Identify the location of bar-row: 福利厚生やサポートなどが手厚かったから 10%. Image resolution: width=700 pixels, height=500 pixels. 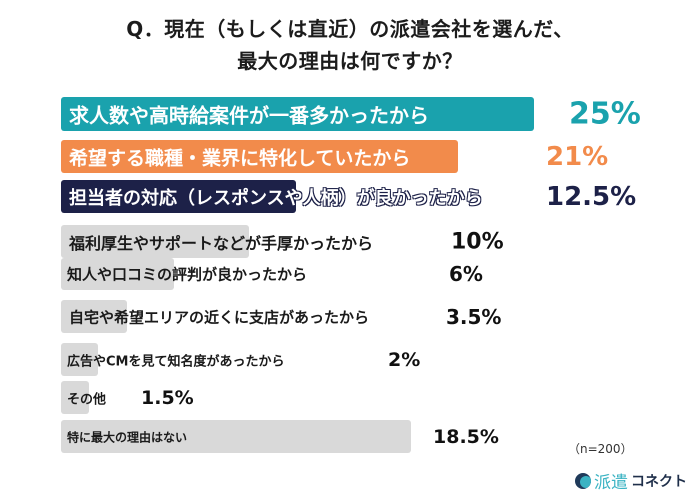
(361, 241).